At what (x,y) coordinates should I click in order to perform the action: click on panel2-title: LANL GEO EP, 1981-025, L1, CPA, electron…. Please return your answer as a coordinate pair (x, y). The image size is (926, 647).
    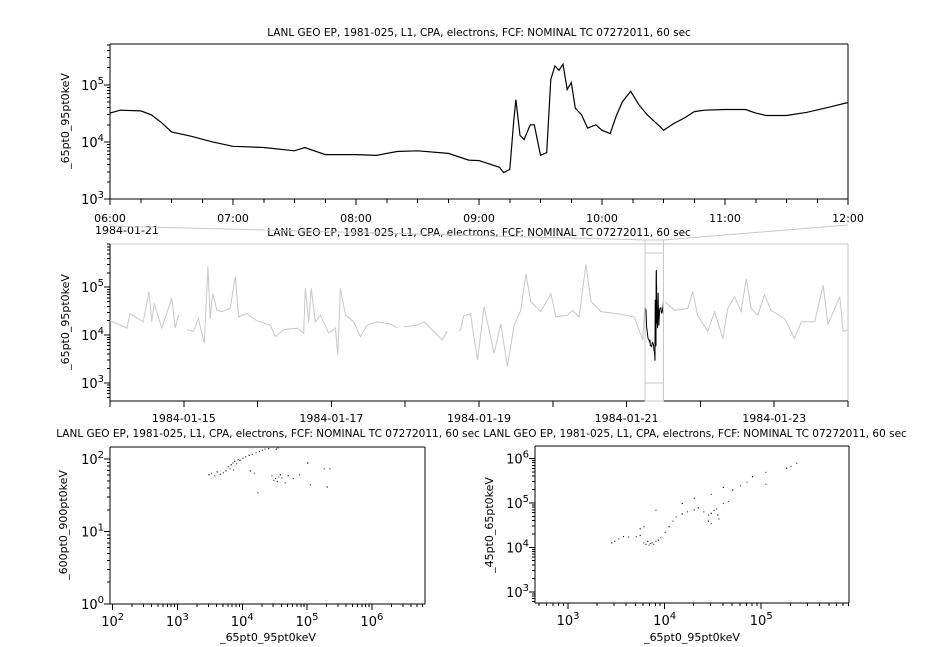
    Looking at the image, I should click on (479, 233).